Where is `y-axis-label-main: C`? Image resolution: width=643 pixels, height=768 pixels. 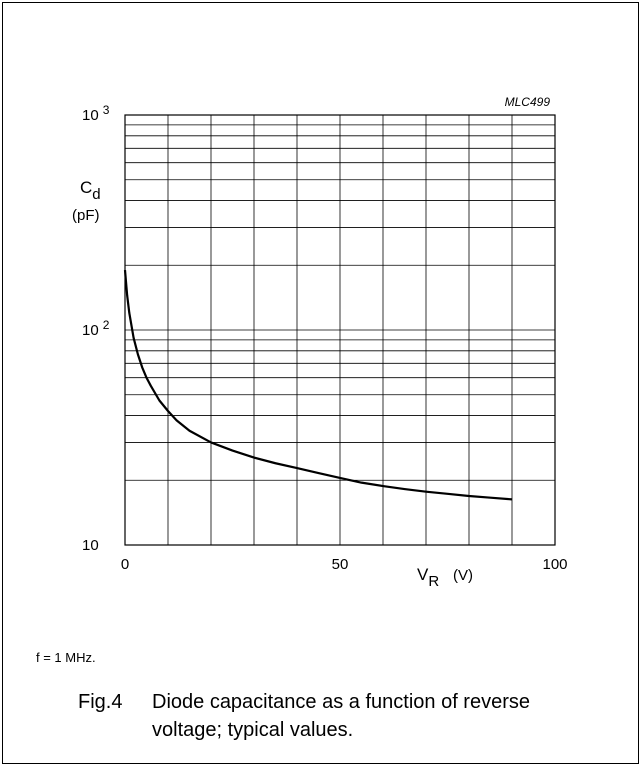
y-axis-label-main: C is located at coordinates (86, 187).